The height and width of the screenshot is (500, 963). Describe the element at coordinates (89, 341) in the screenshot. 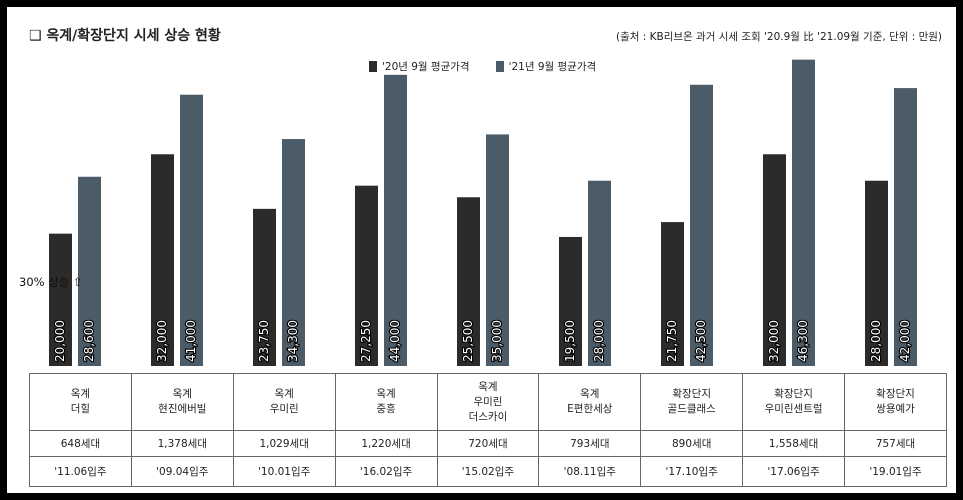

I see `bar-label-2021-0: 28,600` at that location.